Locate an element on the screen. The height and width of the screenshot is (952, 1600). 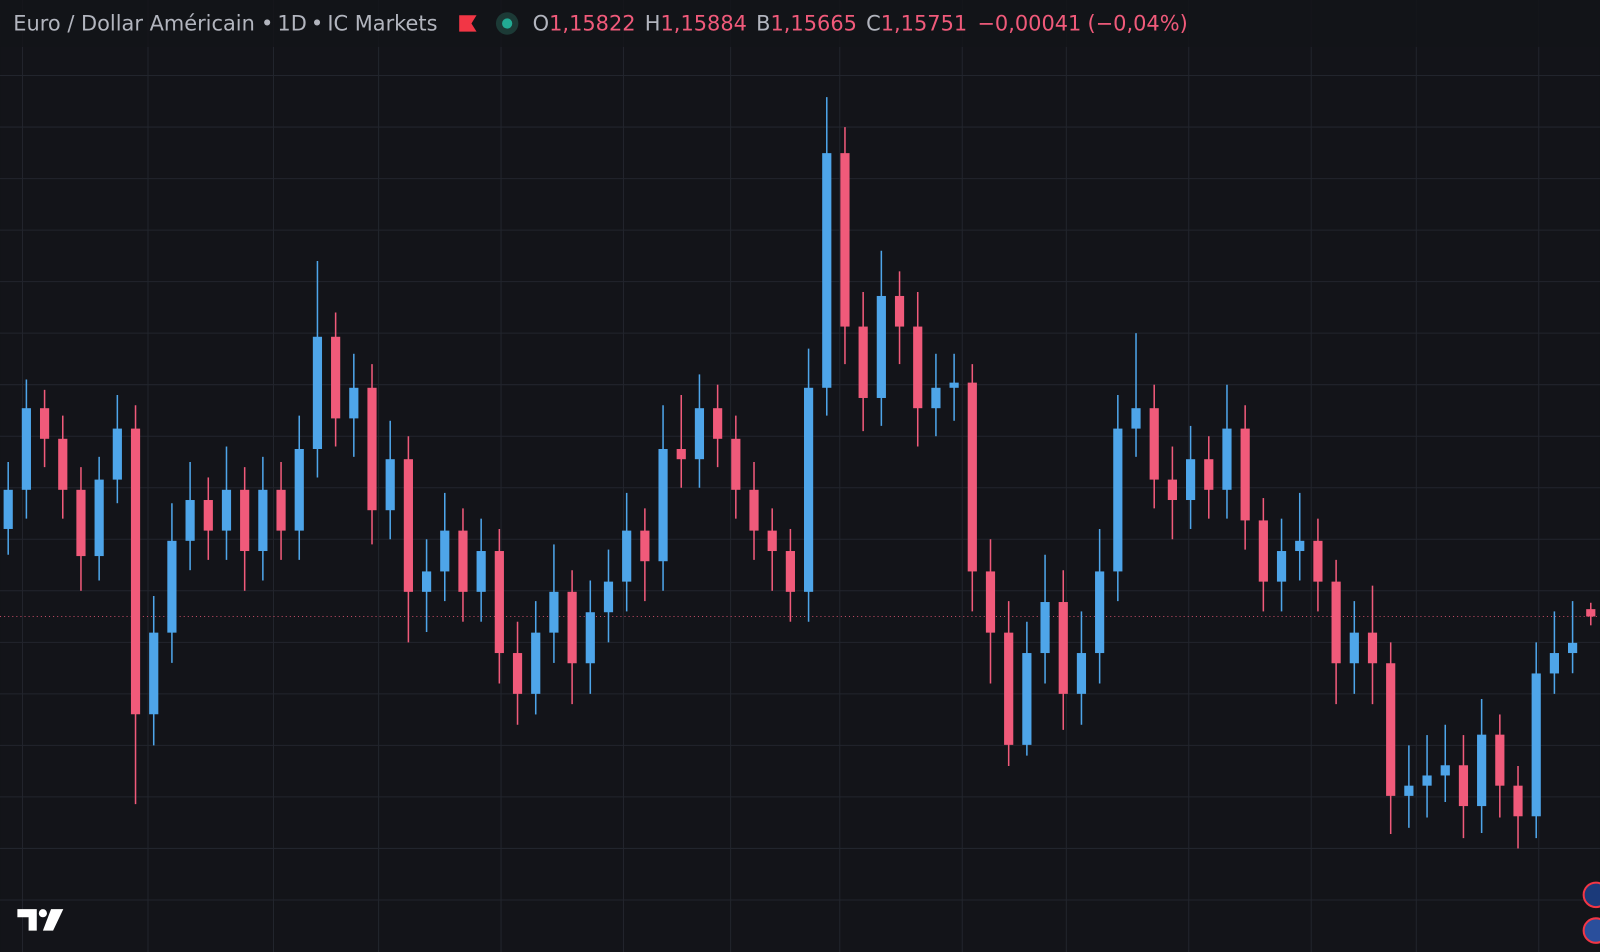
ohlc-prefix: C is located at coordinates (873, 23).